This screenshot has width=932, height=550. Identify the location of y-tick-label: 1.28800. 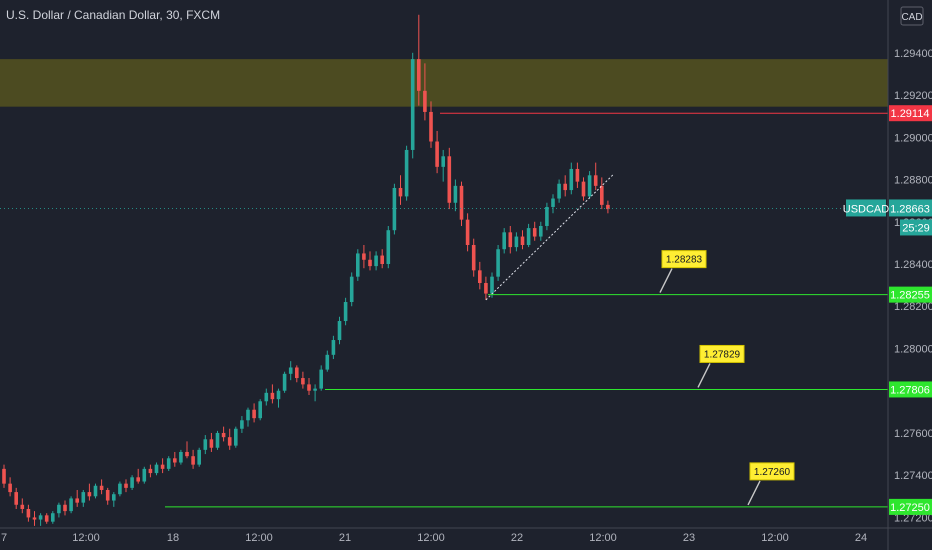
(913, 181).